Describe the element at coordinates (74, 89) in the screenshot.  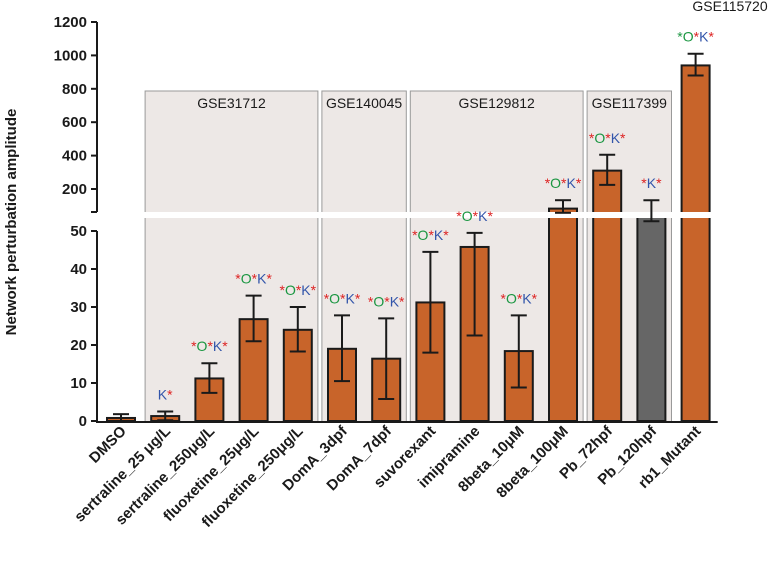
I see `y-tick-label: 800` at that location.